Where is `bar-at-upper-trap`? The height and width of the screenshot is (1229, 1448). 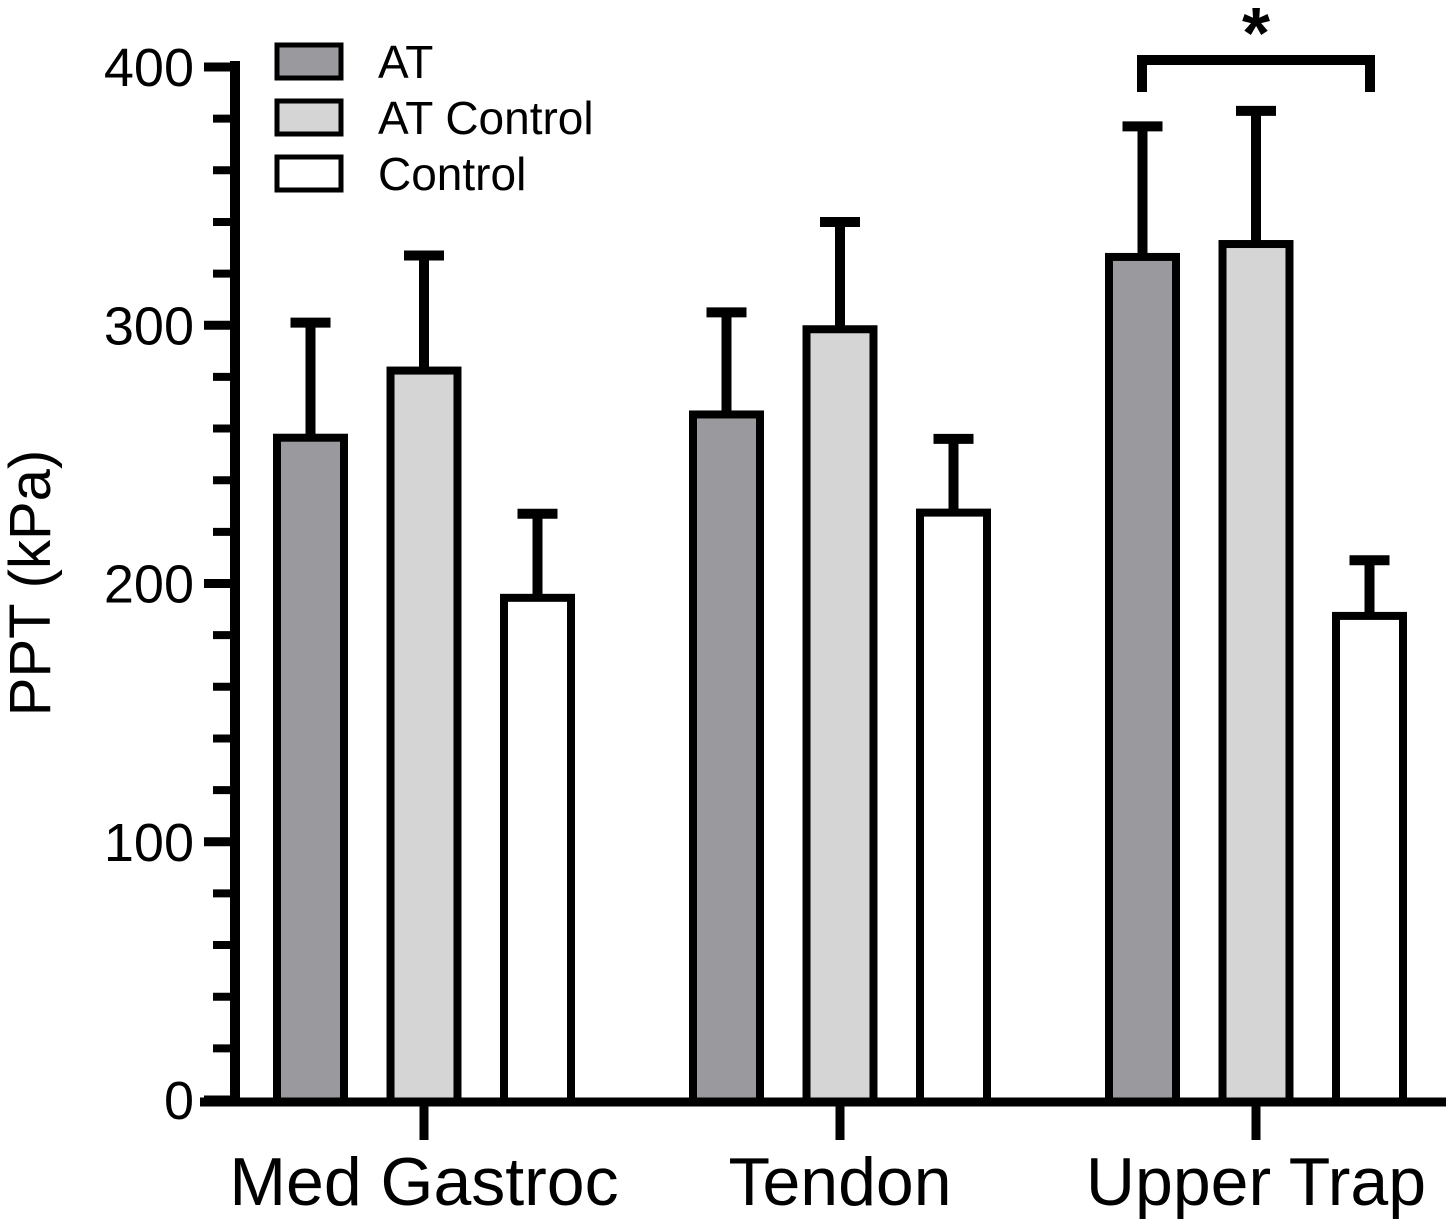
bar-at-upper-trap is located at coordinates (1142, 679).